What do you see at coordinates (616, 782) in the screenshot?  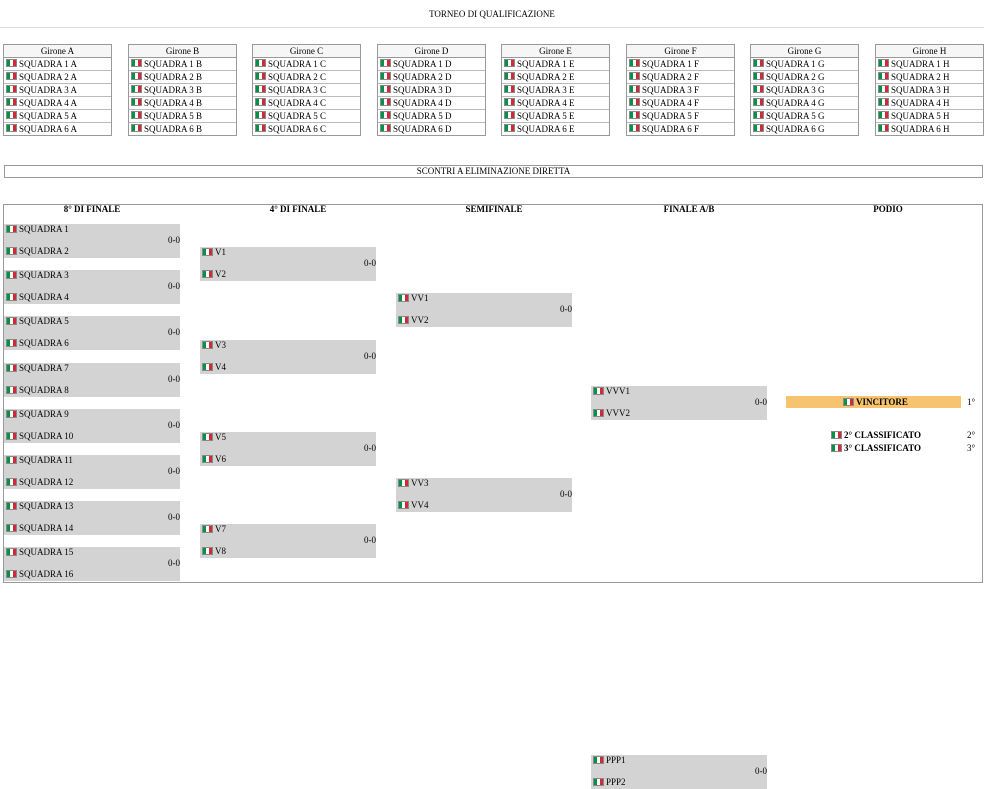 I see `match-team-name: PPP2` at bounding box center [616, 782].